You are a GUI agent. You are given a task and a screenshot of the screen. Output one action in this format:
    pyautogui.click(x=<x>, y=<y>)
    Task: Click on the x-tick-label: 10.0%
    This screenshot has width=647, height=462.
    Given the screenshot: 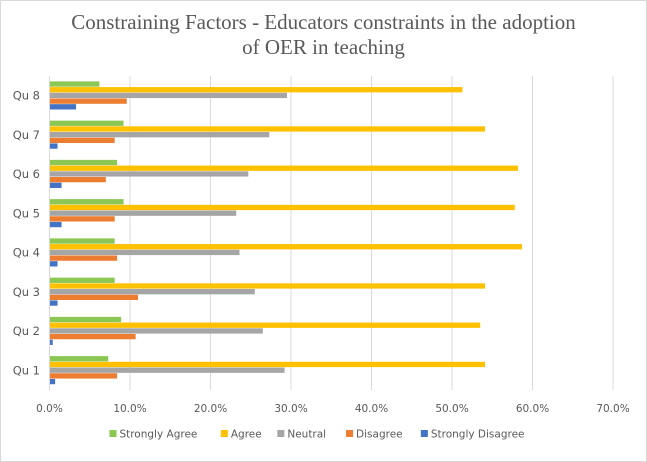 What is the action you would take?
    pyautogui.click(x=129, y=409)
    